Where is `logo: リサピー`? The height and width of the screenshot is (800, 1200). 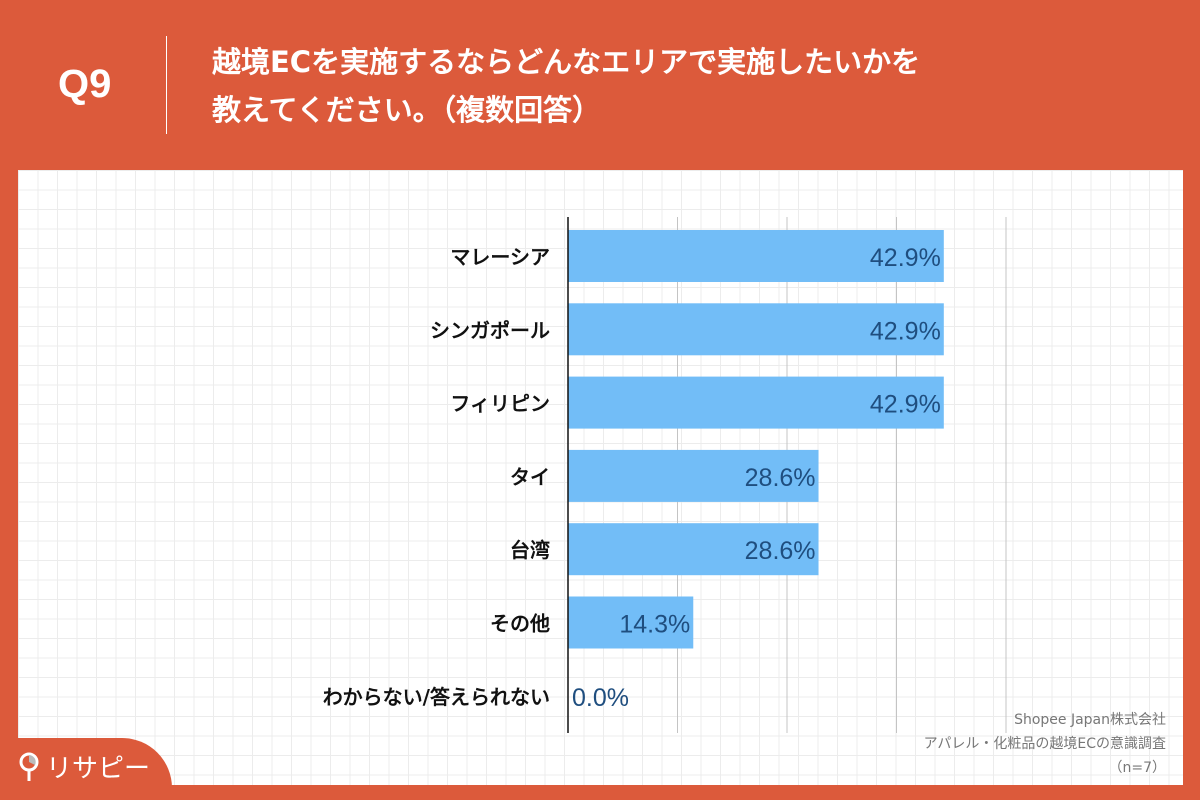
logo: リサピー is located at coordinates (84, 766).